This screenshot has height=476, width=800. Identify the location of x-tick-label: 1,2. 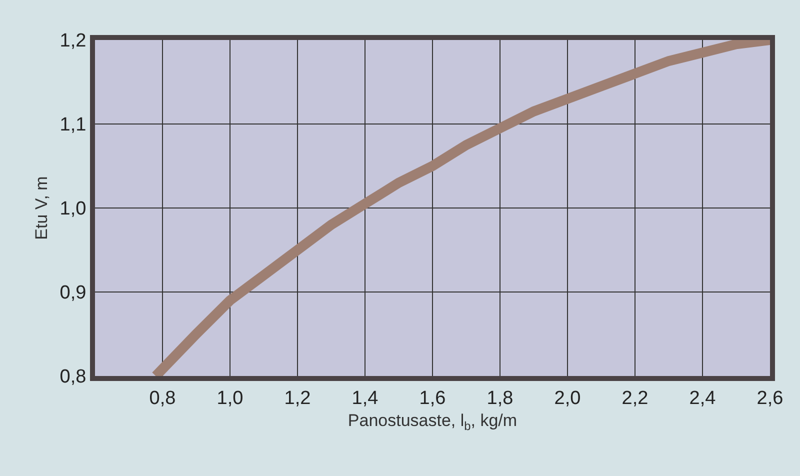
(297, 398).